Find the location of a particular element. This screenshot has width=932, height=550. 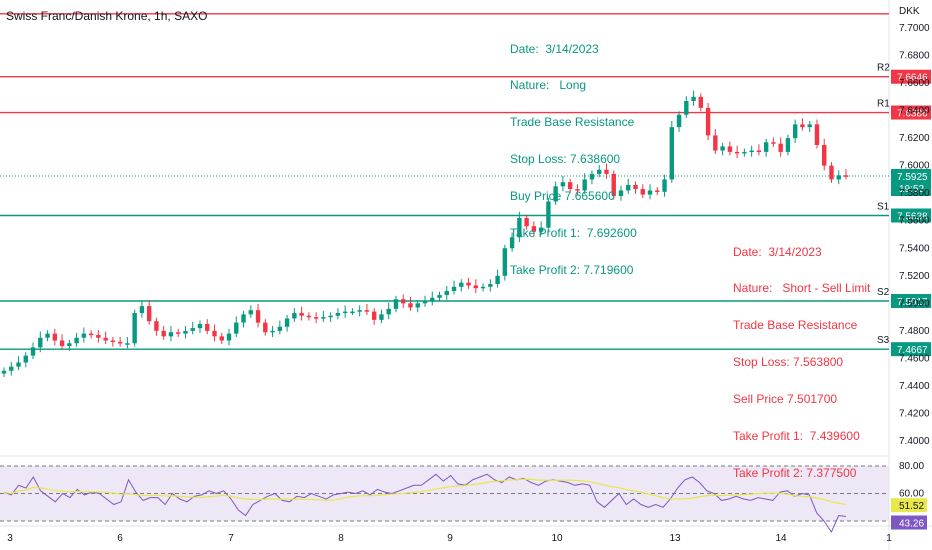

rsi-ma-line is located at coordinates (425, 492).